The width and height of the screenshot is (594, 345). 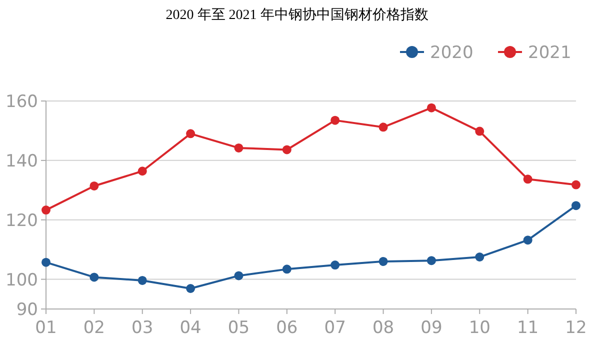 What do you see at coordinates (27, 310) in the screenshot?
I see `y-tick-label: 90` at bounding box center [27, 310].